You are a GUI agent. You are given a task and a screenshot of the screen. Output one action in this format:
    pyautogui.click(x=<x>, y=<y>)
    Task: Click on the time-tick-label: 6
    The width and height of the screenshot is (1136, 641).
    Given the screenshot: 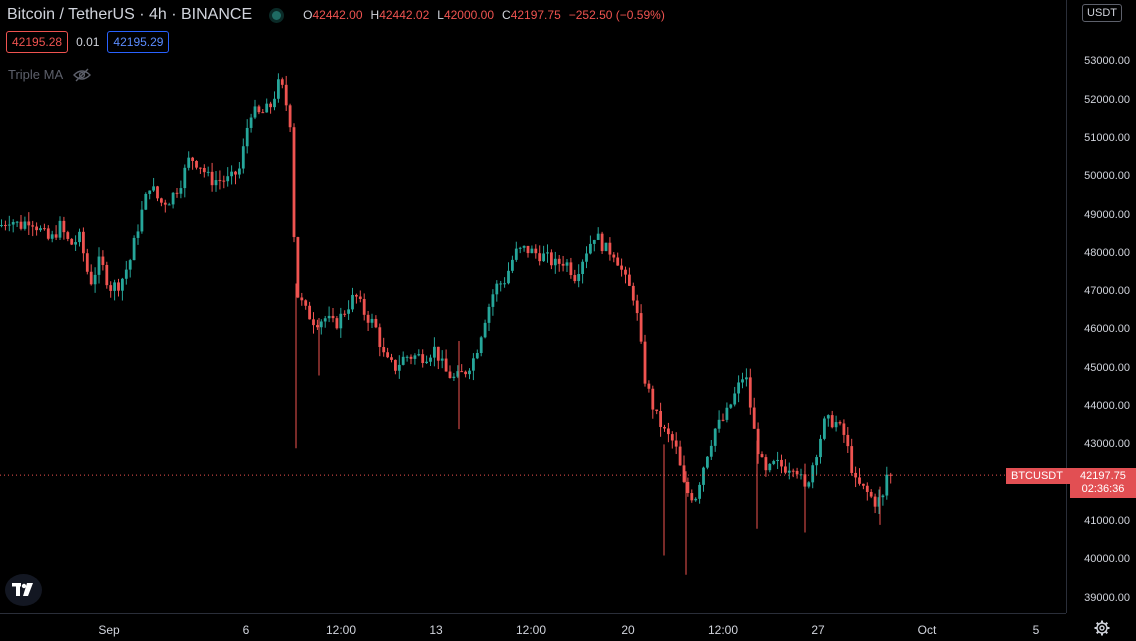 What is the action you would take?
    pyautogui.click(x=246, y=630)
    